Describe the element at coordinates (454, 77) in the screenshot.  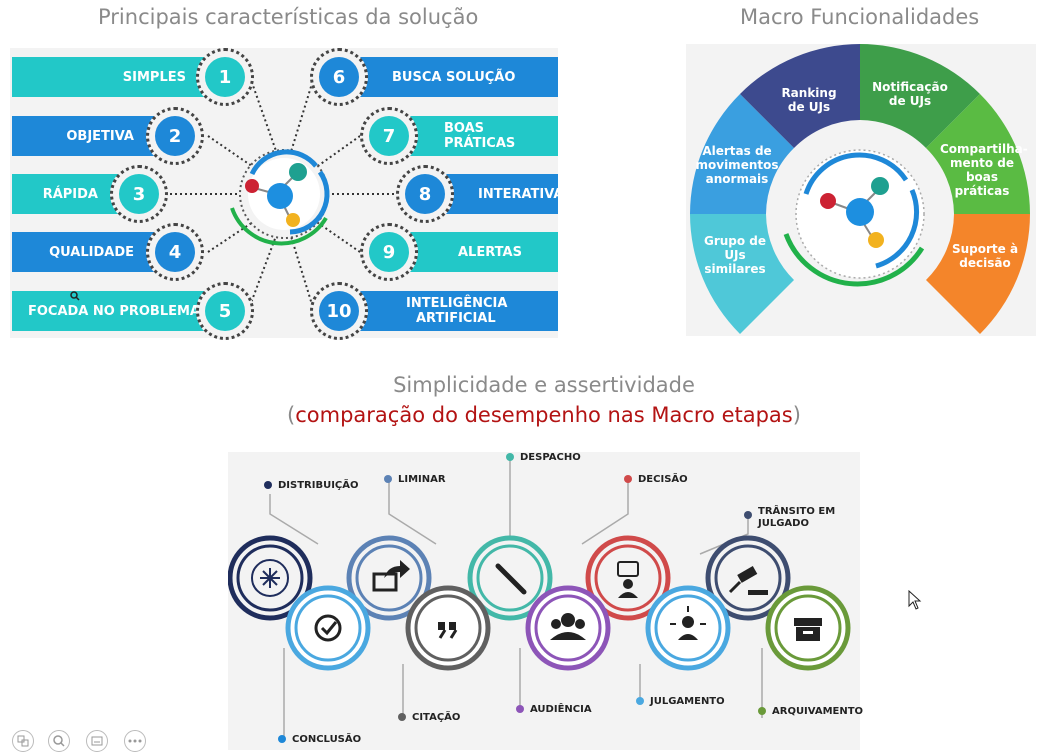
I see `feature-label-busca-solucao: BUSCA SOLUÇÃO` at that location.